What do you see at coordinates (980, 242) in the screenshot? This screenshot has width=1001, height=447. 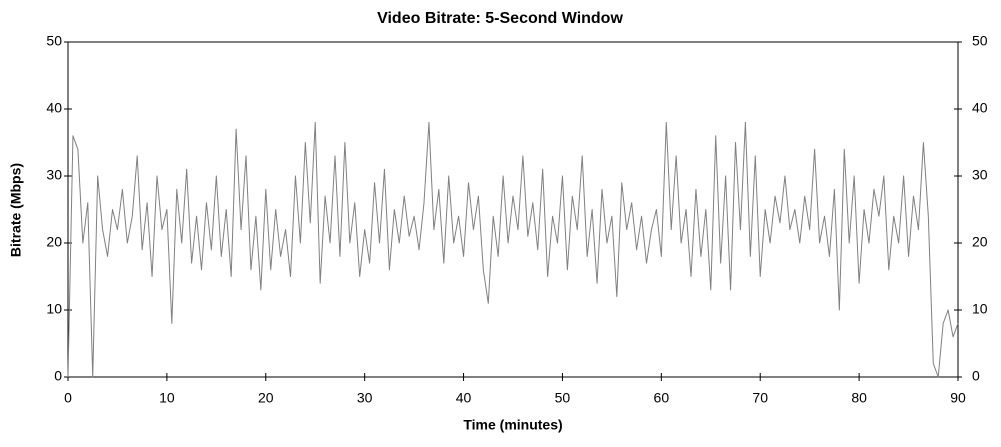 I see `y2-tick-label: 20` at bounding box center [980, 242].